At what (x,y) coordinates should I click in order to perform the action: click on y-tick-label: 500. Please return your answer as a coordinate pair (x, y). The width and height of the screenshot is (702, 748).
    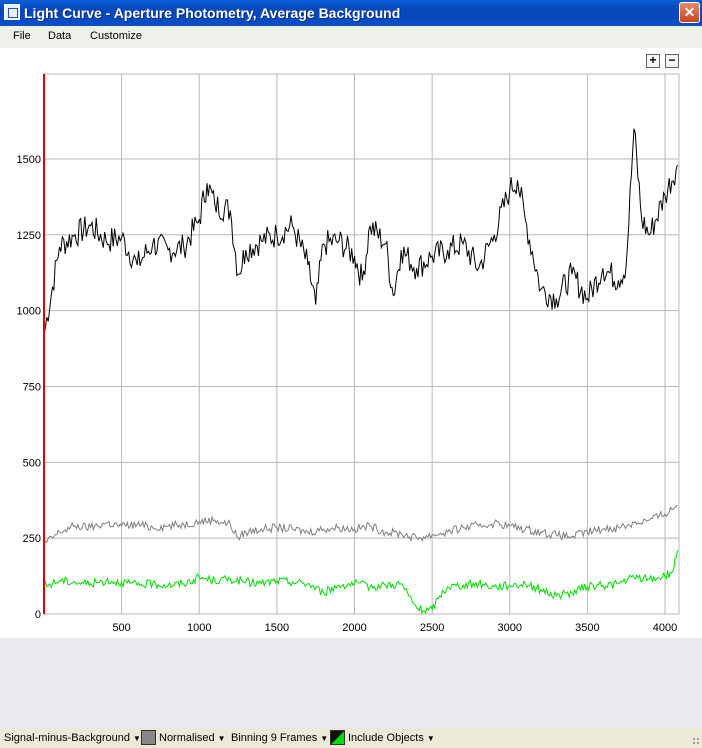
    Looking at the image, I should click on (32, 463).